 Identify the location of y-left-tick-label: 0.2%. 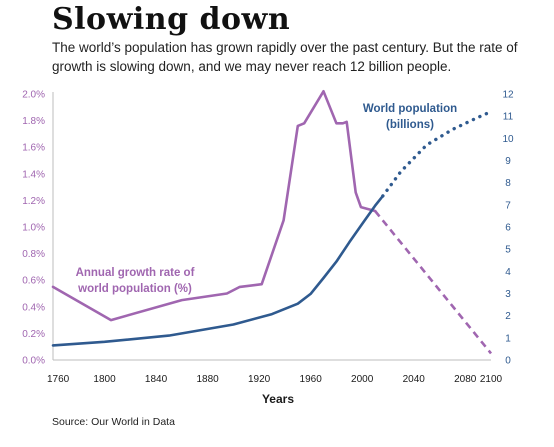
(33, 334).